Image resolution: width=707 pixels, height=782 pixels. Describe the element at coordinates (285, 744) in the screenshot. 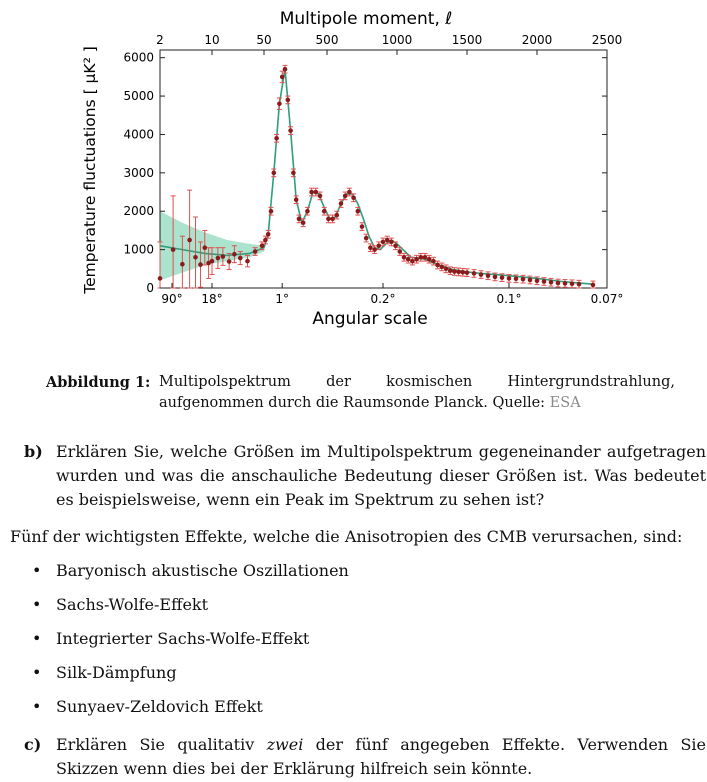

I see `task-c-emphasis: zwei` at that location.